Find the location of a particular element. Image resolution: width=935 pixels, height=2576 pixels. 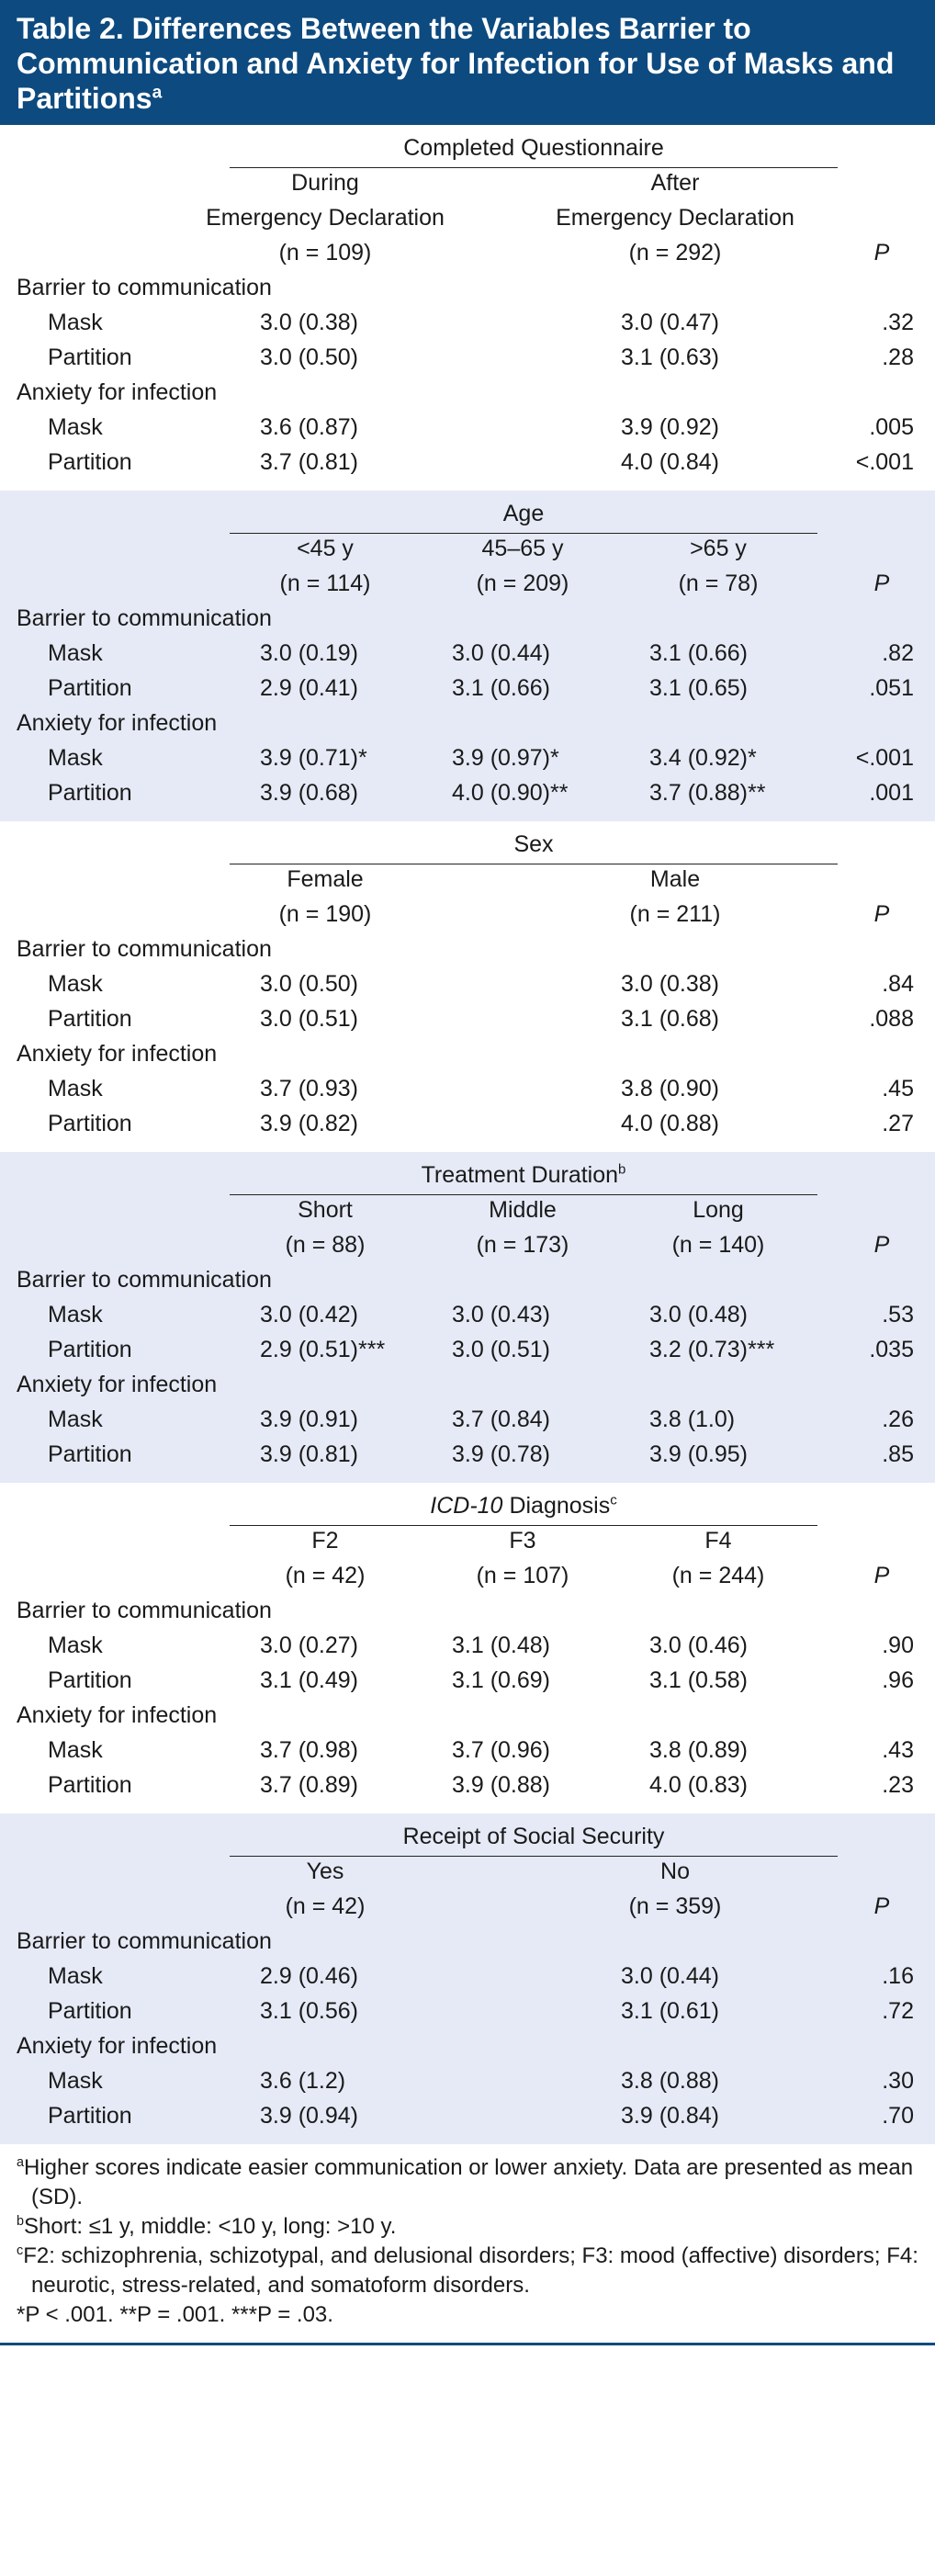

cell-value: 3.0 (0.43) is located at coordinates (502, 1315).